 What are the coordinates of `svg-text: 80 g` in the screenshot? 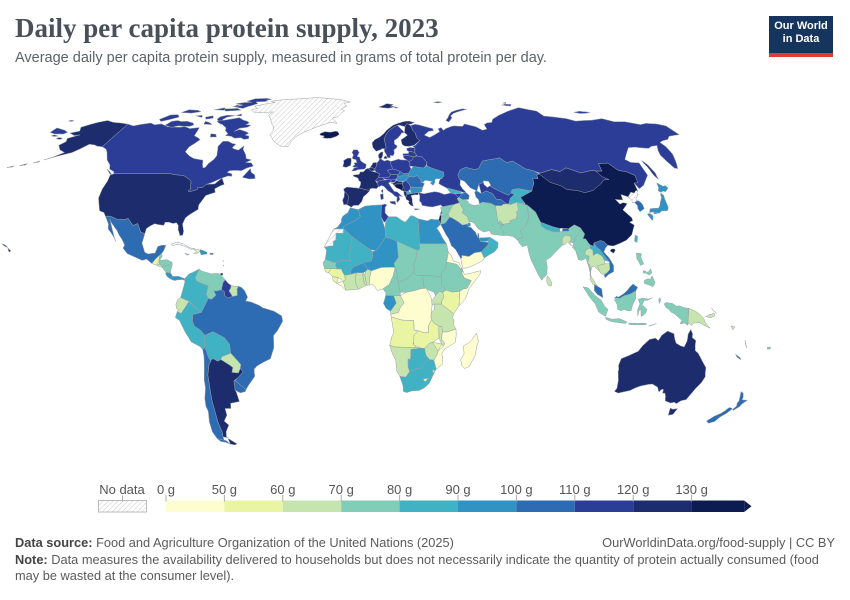 It's located at (399, 489).